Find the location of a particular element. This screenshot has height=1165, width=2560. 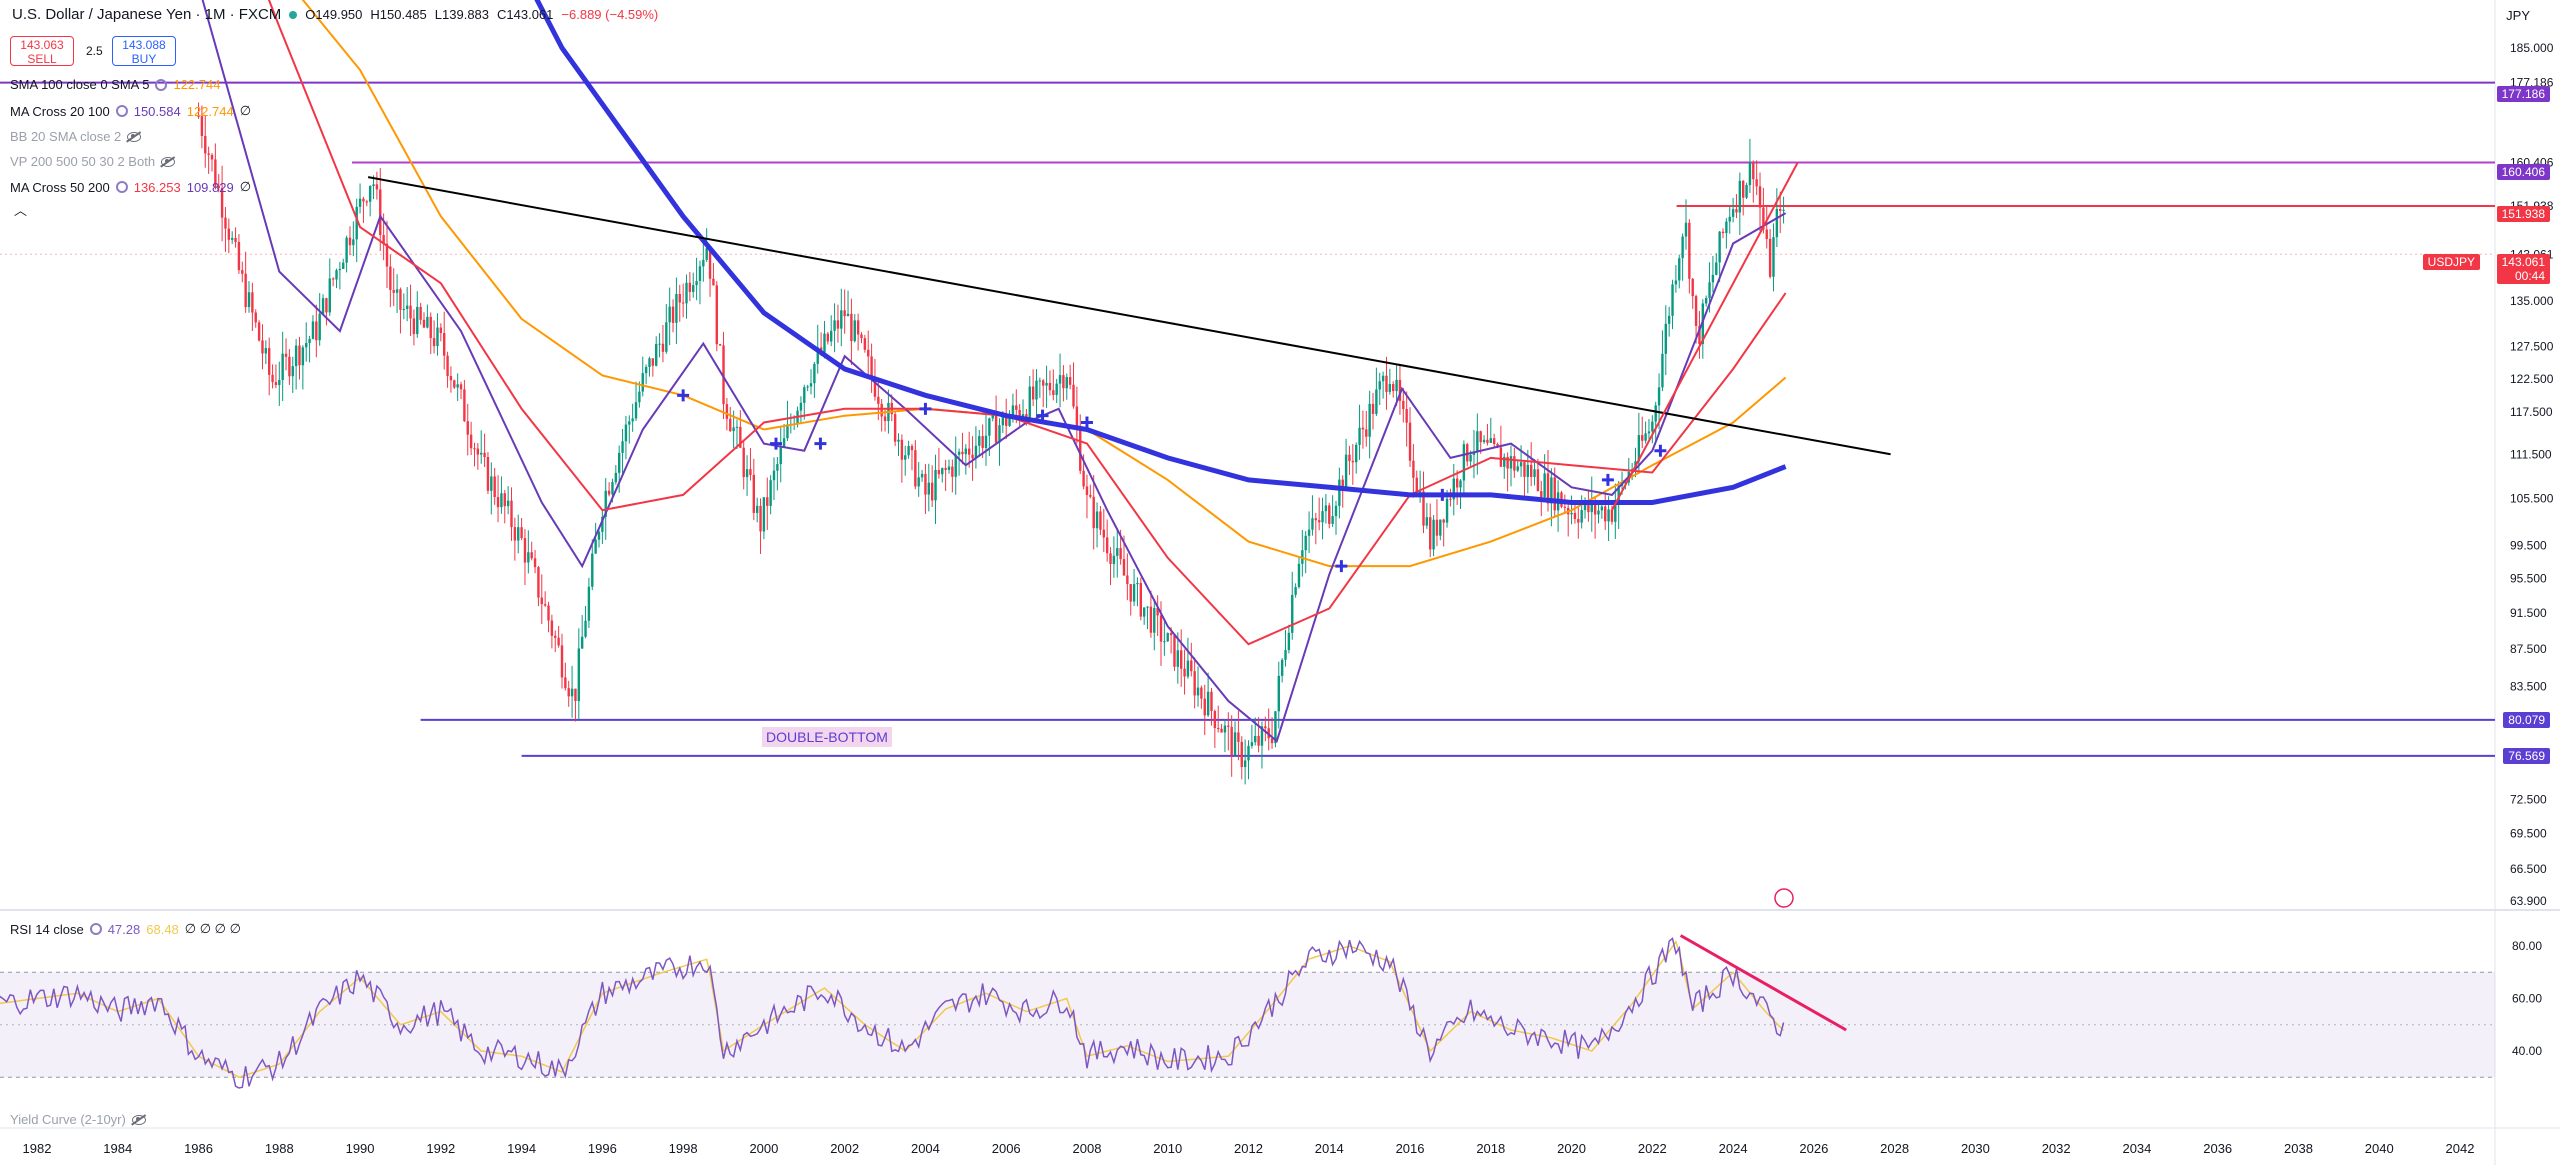

double-bottom-label: DOUBLE-BOTTOM is located at coordinates (827, 737).